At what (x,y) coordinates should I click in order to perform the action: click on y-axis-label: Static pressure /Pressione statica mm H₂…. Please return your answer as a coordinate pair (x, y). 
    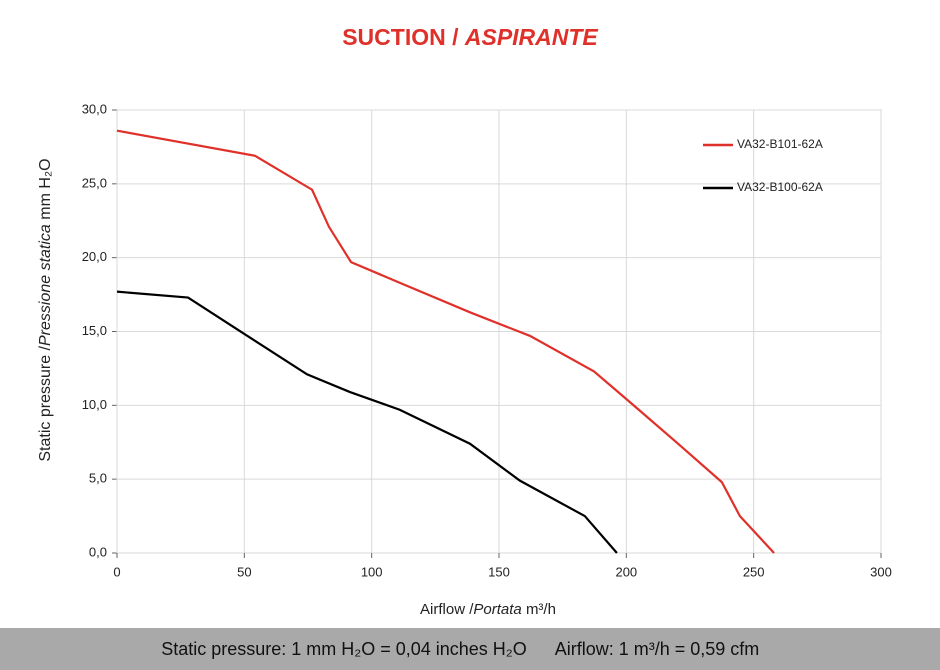
    Looking at the image, I should click on (45, 309).